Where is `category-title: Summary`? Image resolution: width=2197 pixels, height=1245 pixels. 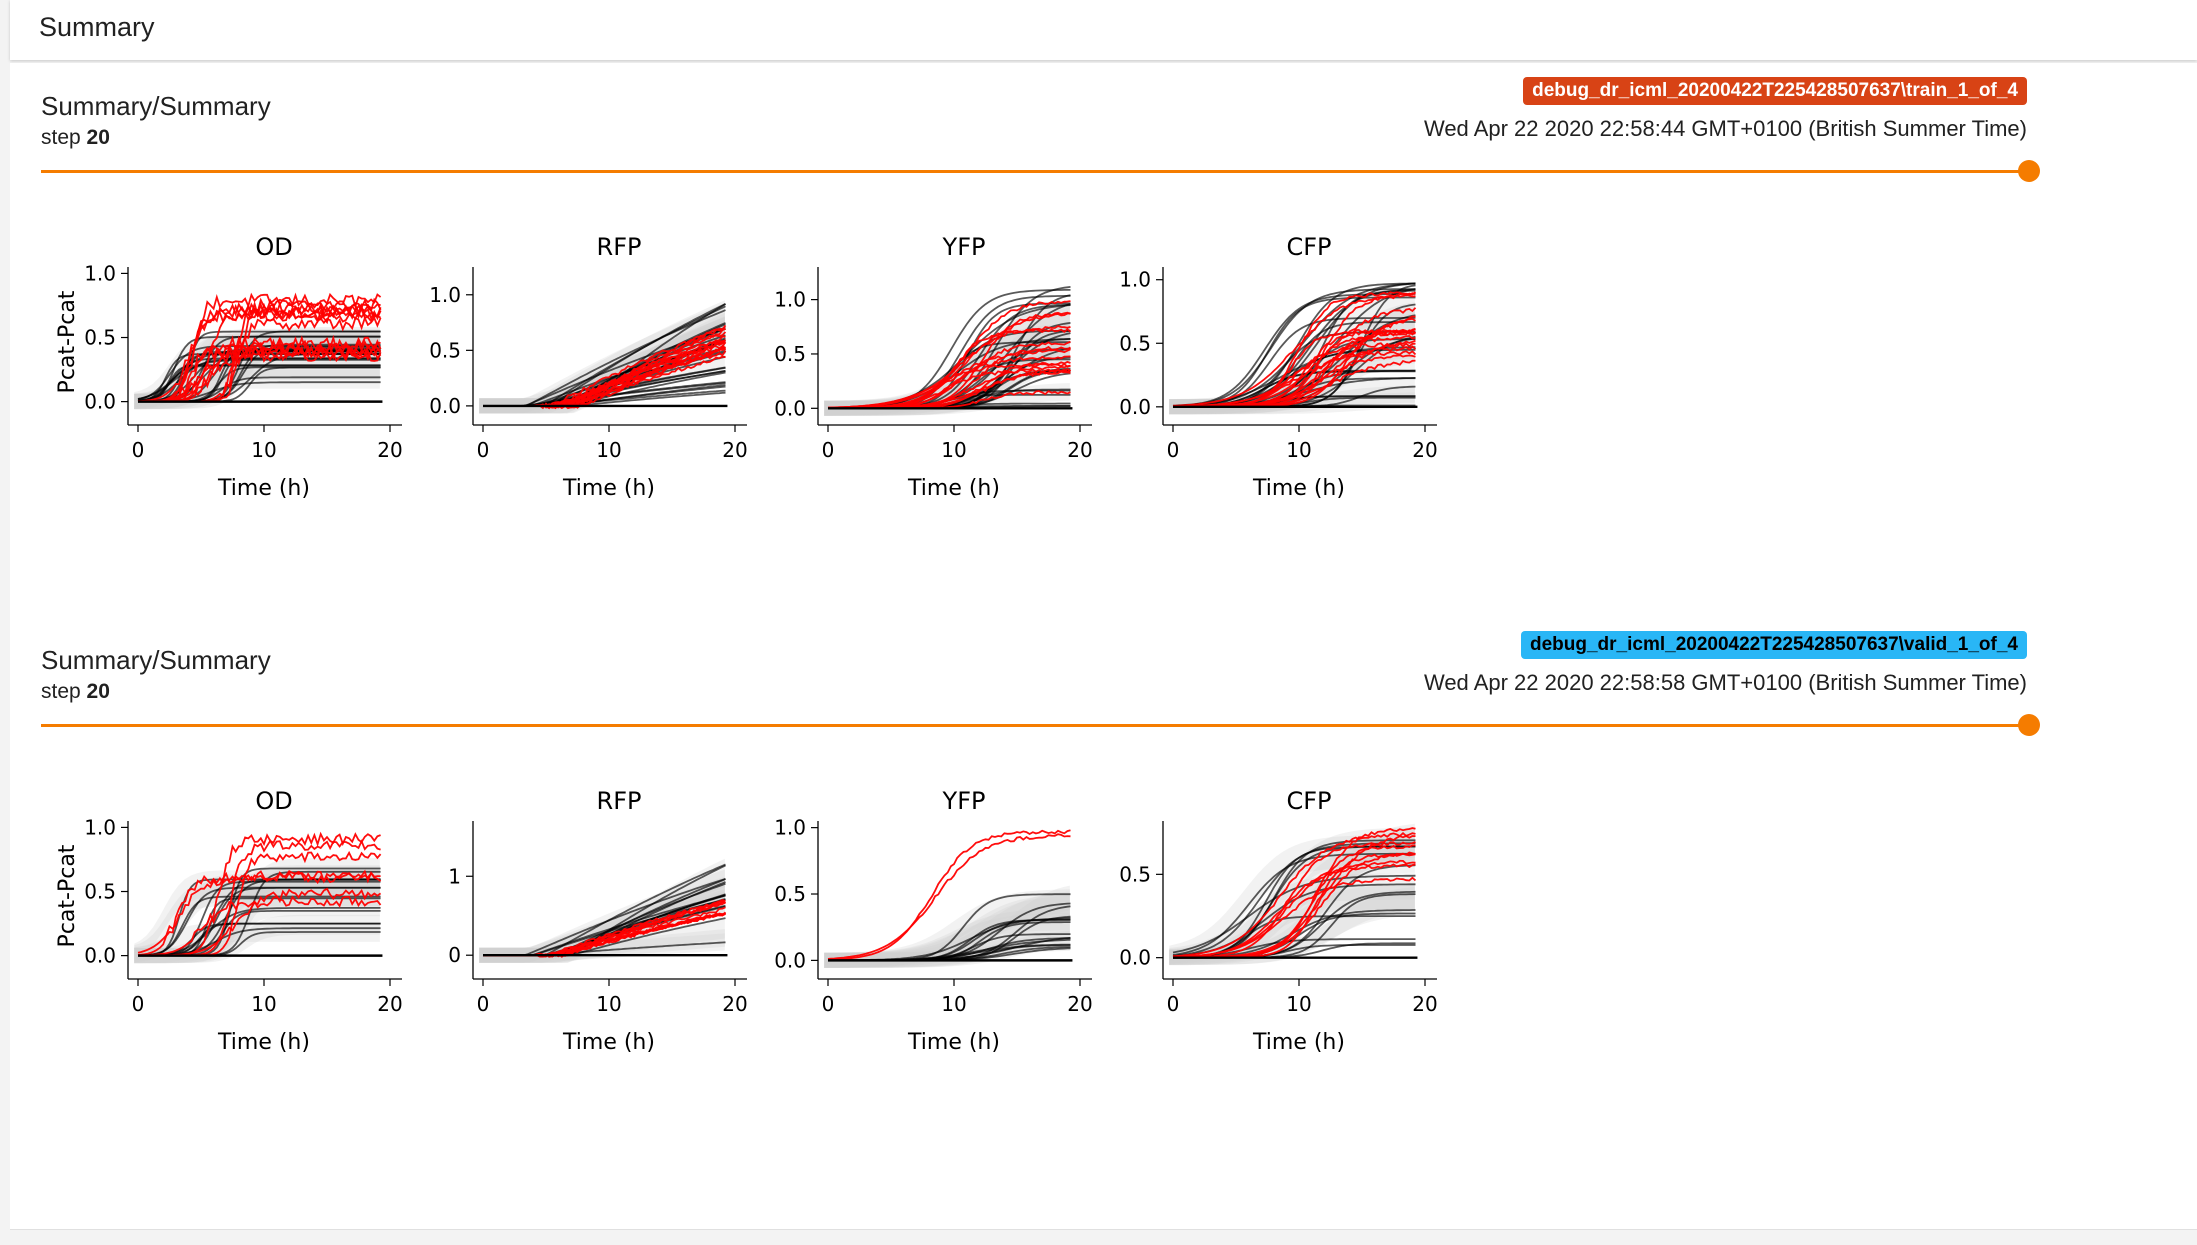
category-title: Summary is located at coordinates (97, 27).